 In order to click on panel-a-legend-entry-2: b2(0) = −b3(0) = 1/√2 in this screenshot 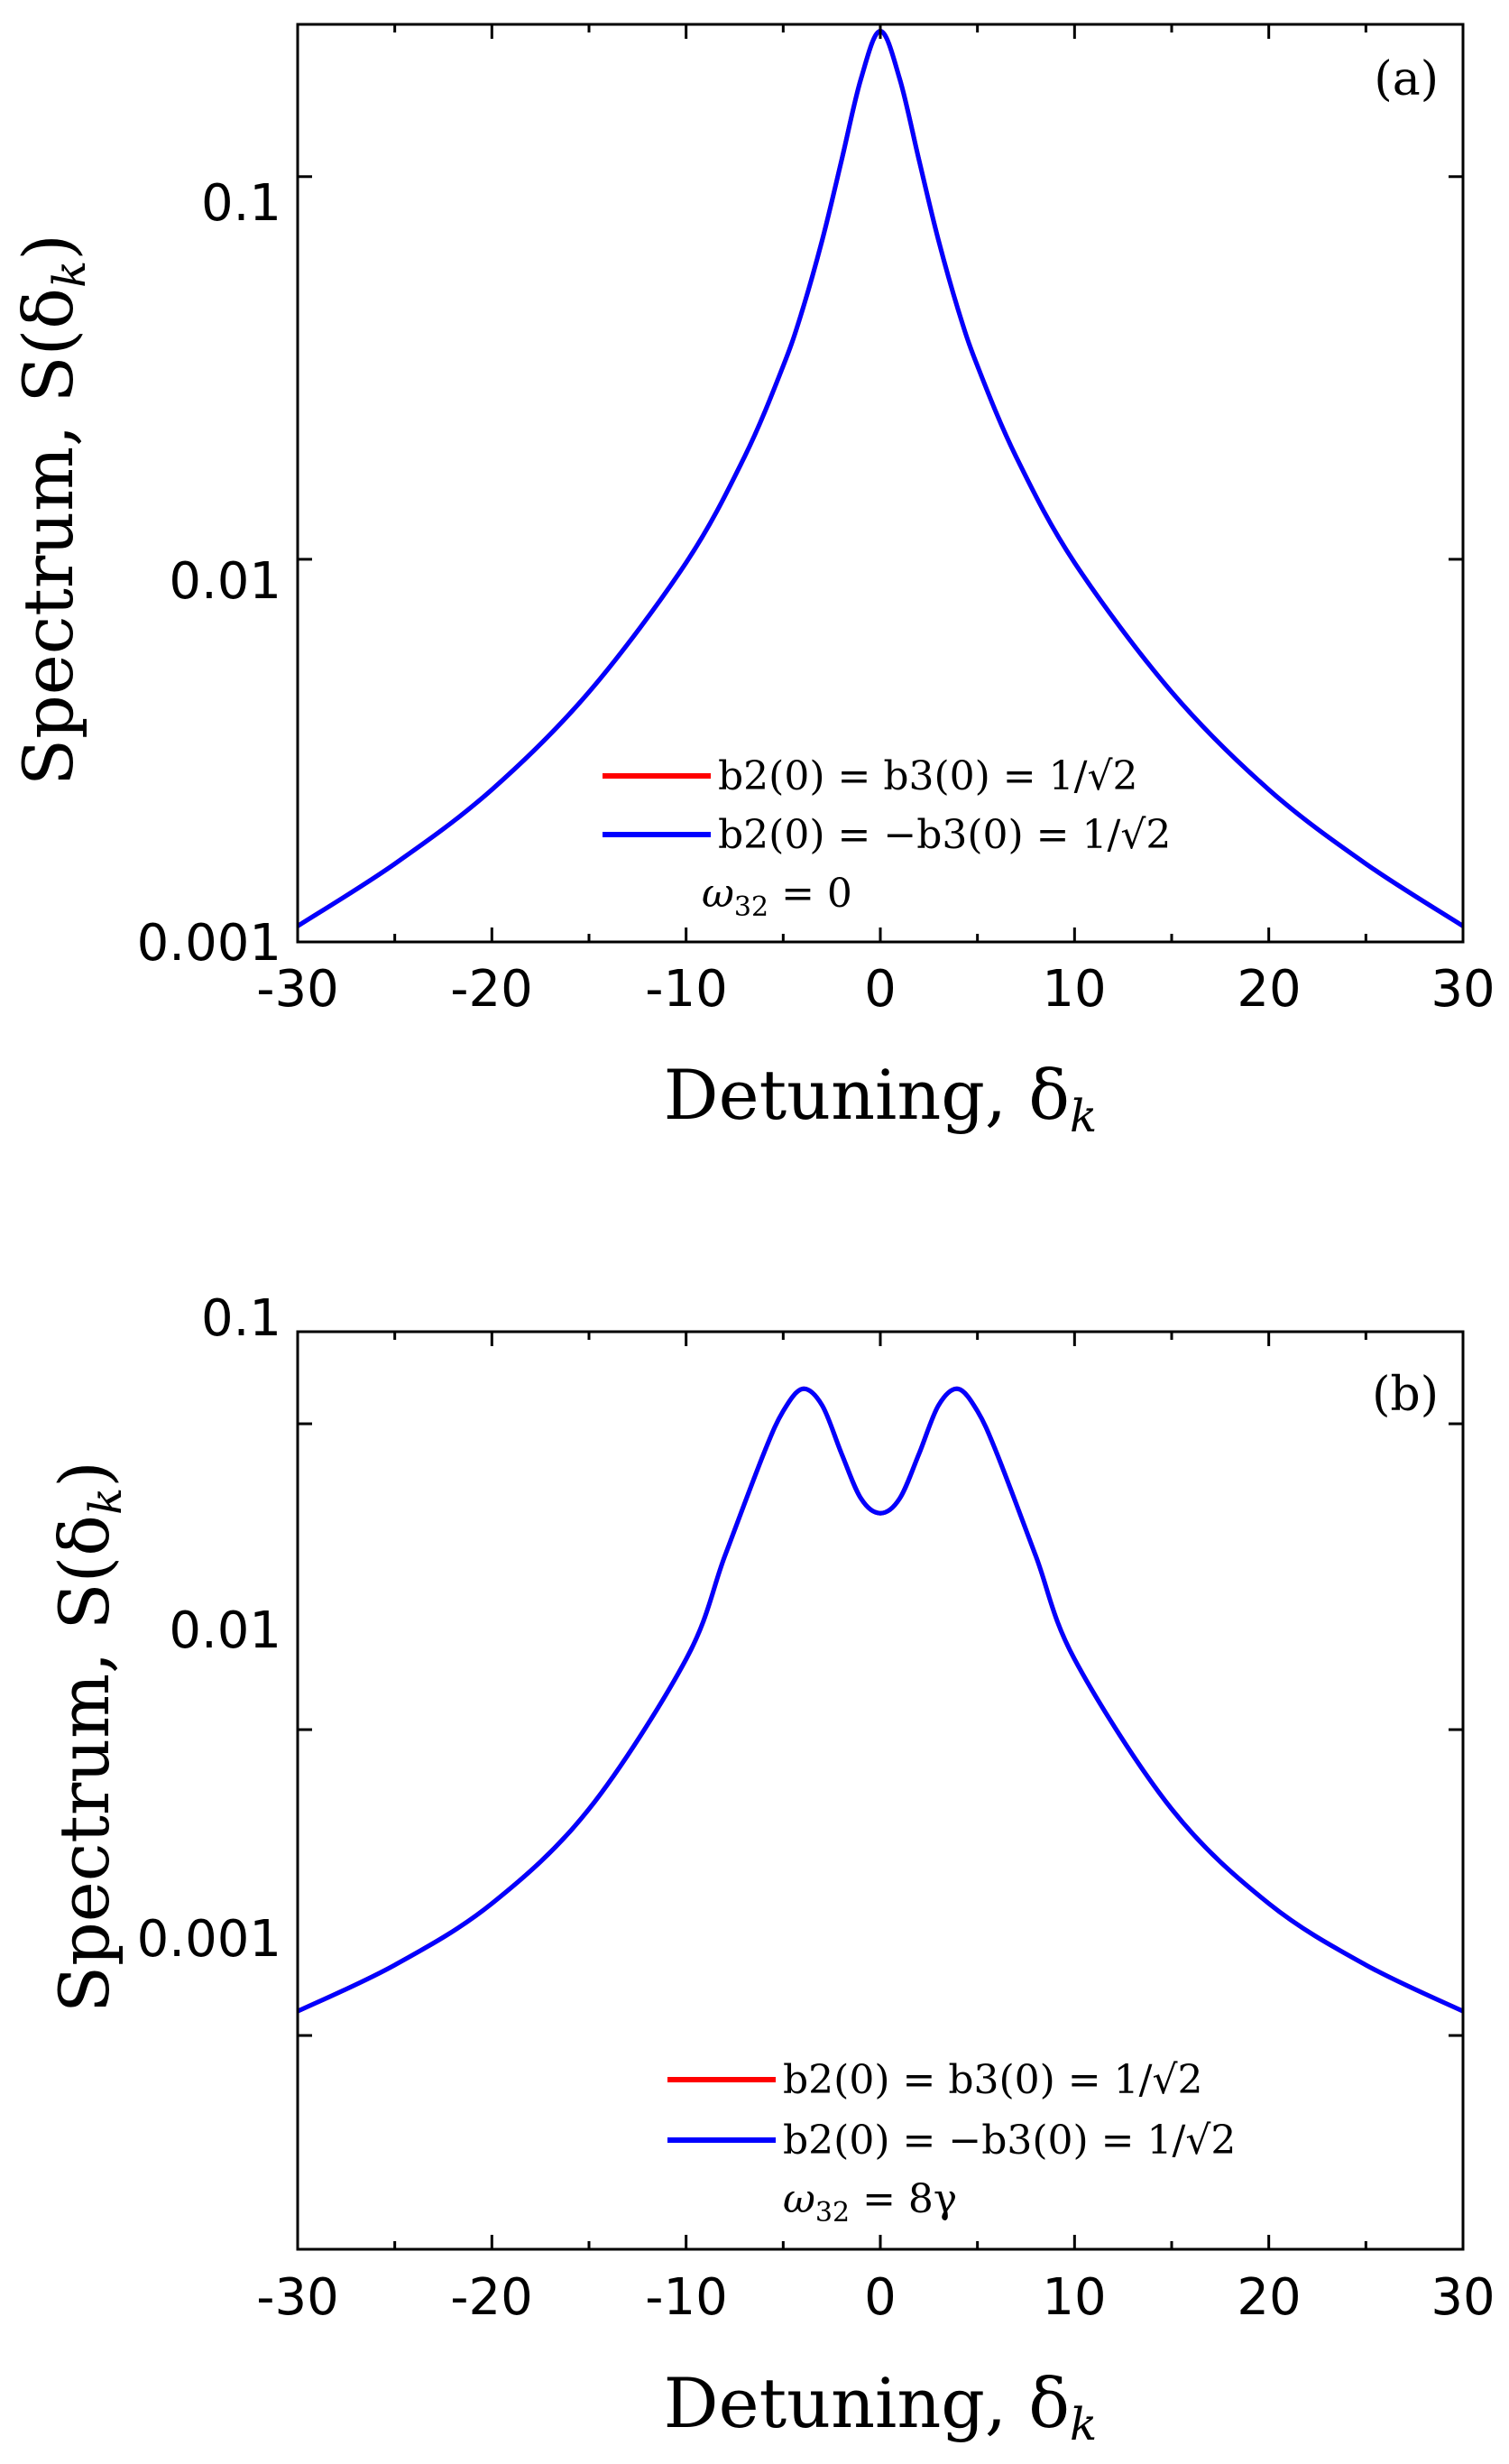, I will do `click(945, 835)`.